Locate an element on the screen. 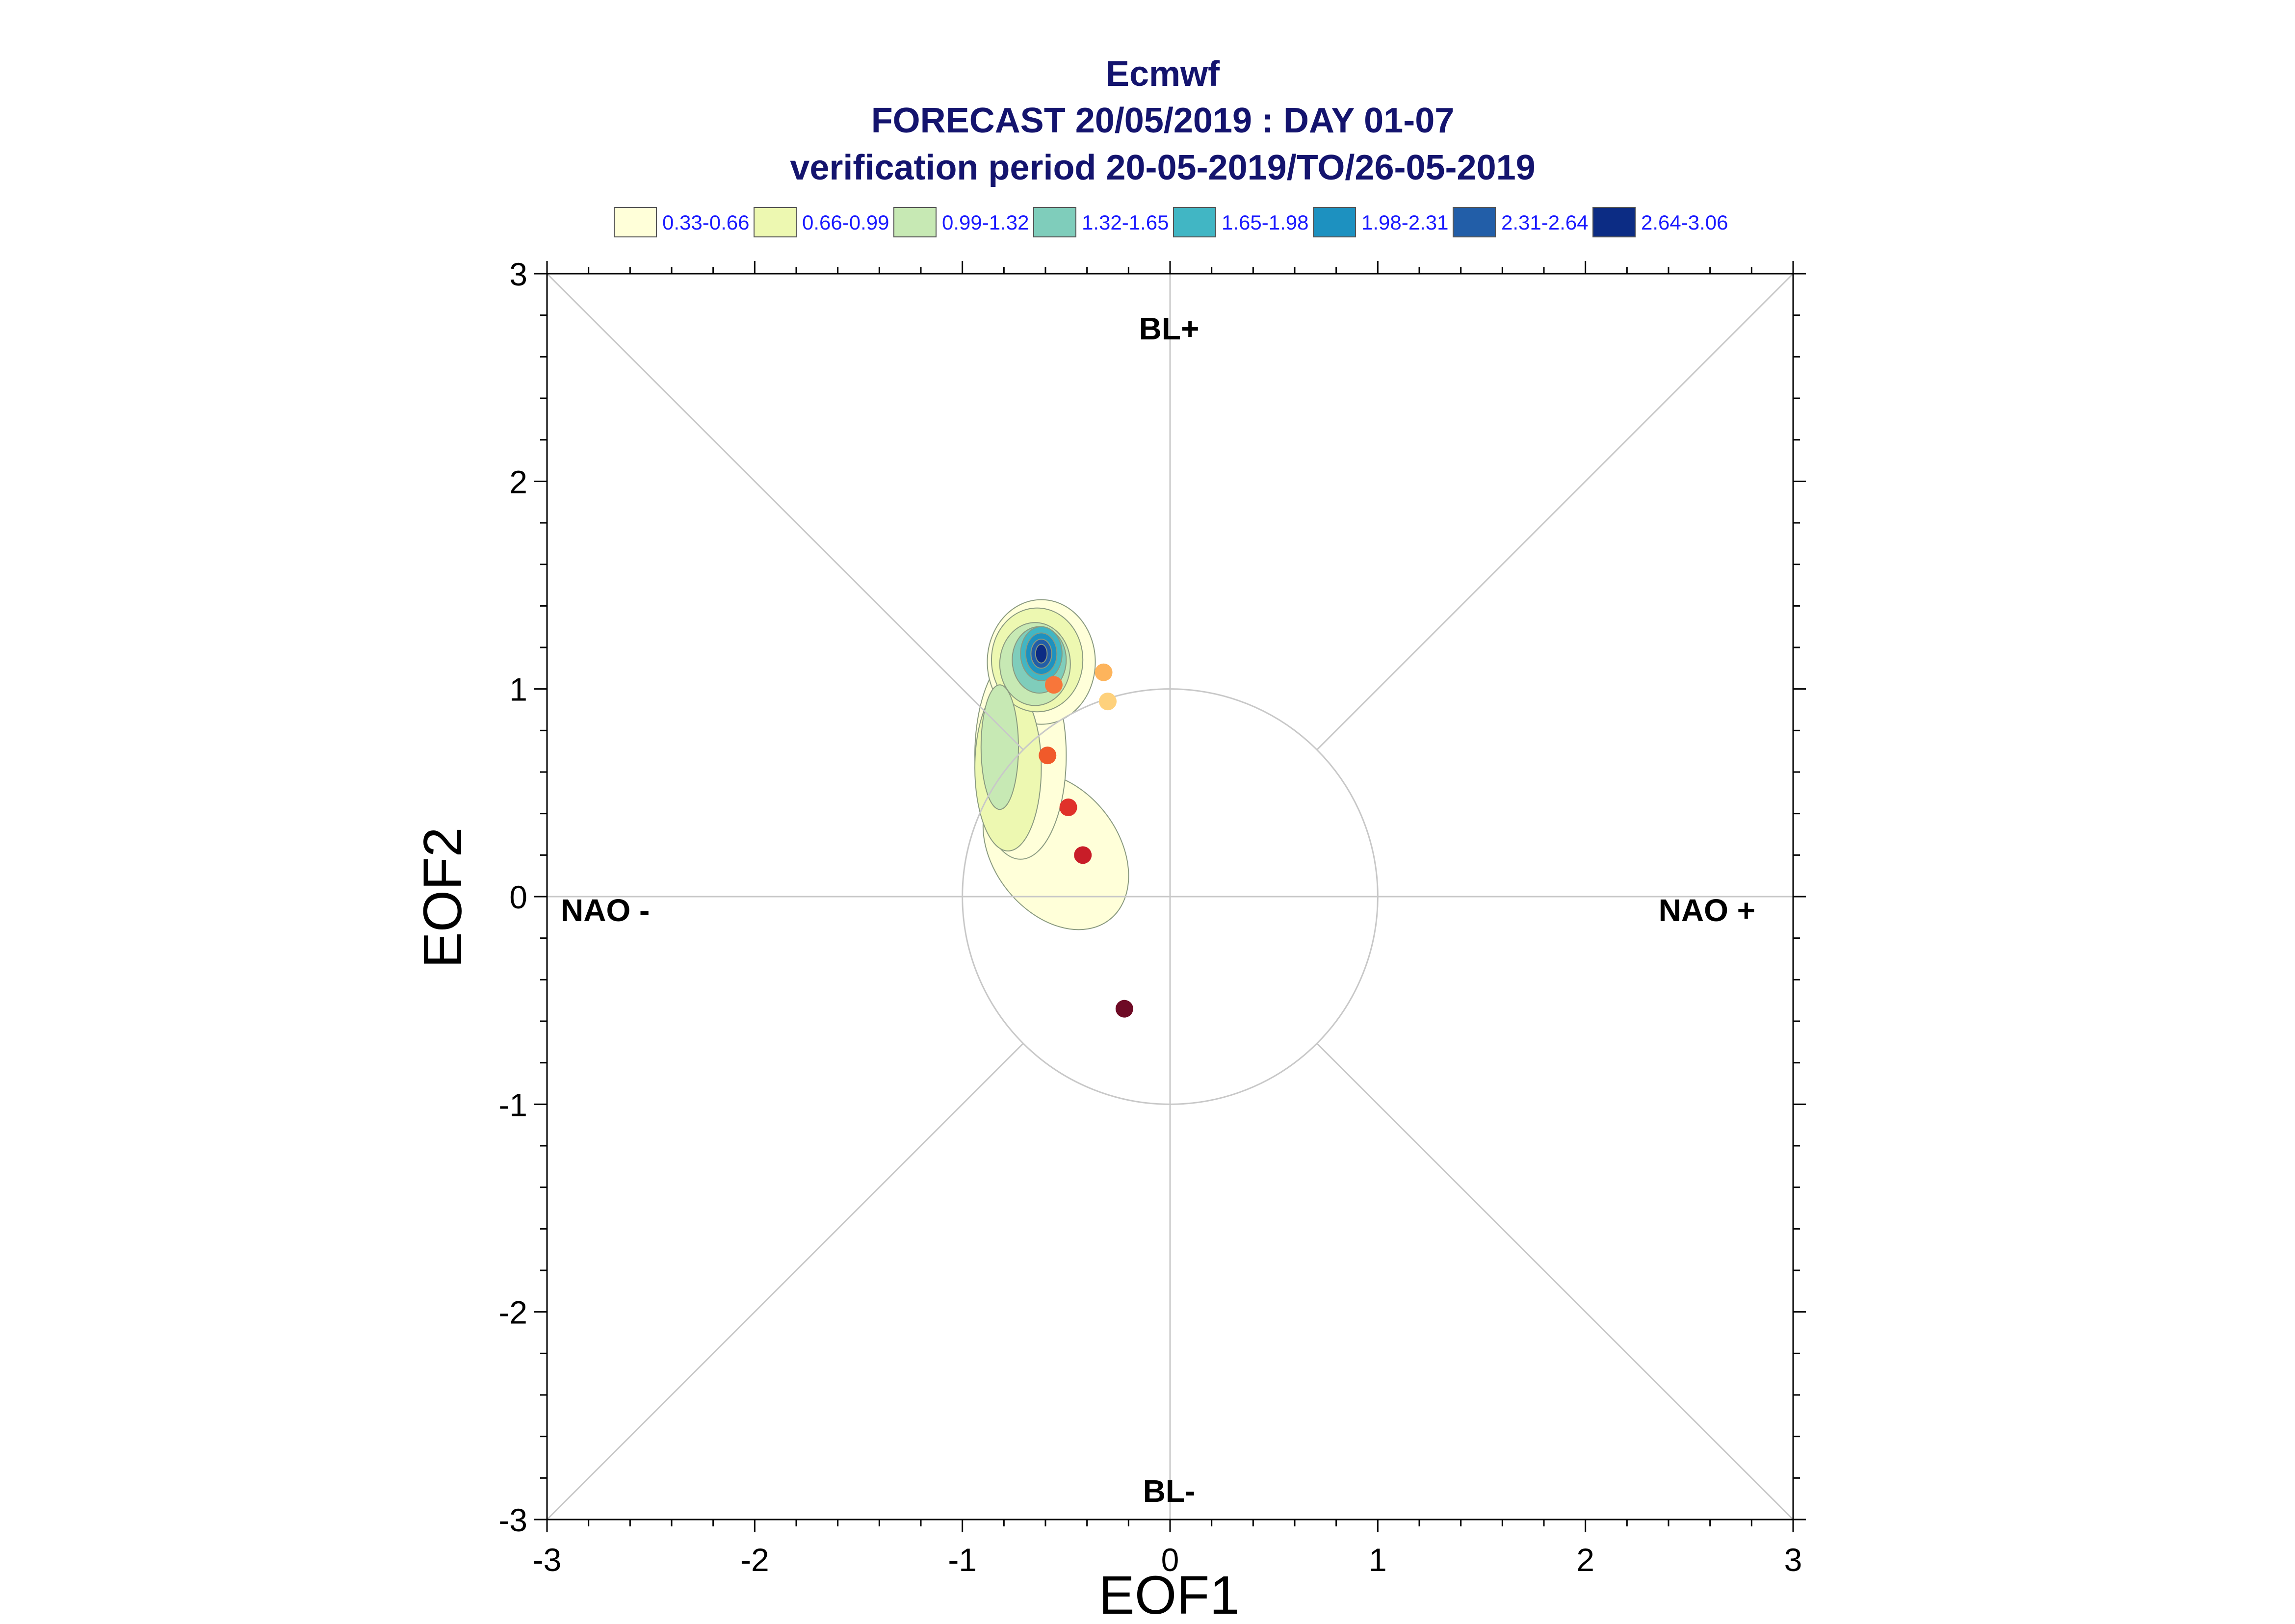 The image size is (2295, 1624). legend-label: 1.98-2.31 is located at coordinates (1404, 222).